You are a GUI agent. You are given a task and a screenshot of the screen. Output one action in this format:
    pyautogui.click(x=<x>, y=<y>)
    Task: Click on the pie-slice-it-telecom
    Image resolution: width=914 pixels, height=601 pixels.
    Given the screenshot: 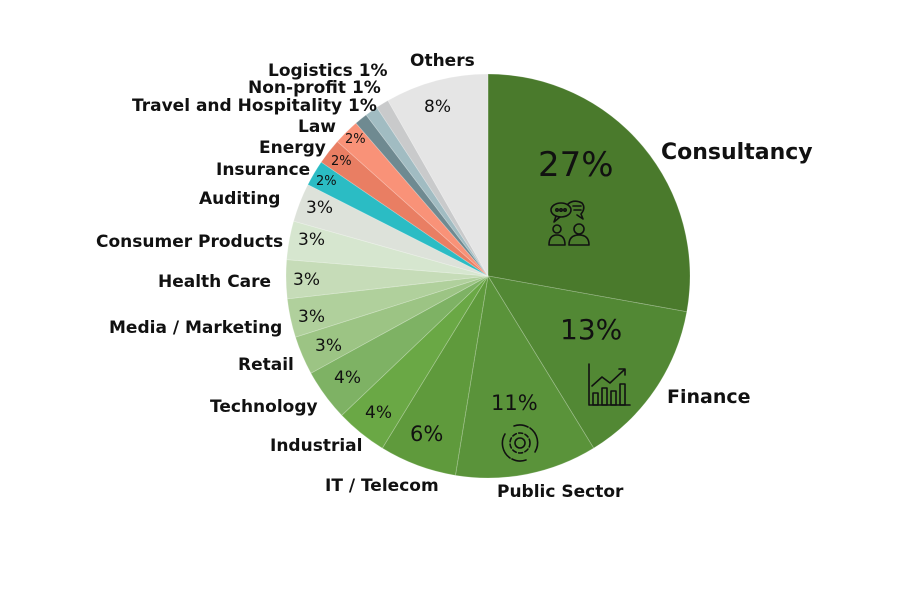 What is the action you would take?
    pyautogui.click(x=435, y=375)
    